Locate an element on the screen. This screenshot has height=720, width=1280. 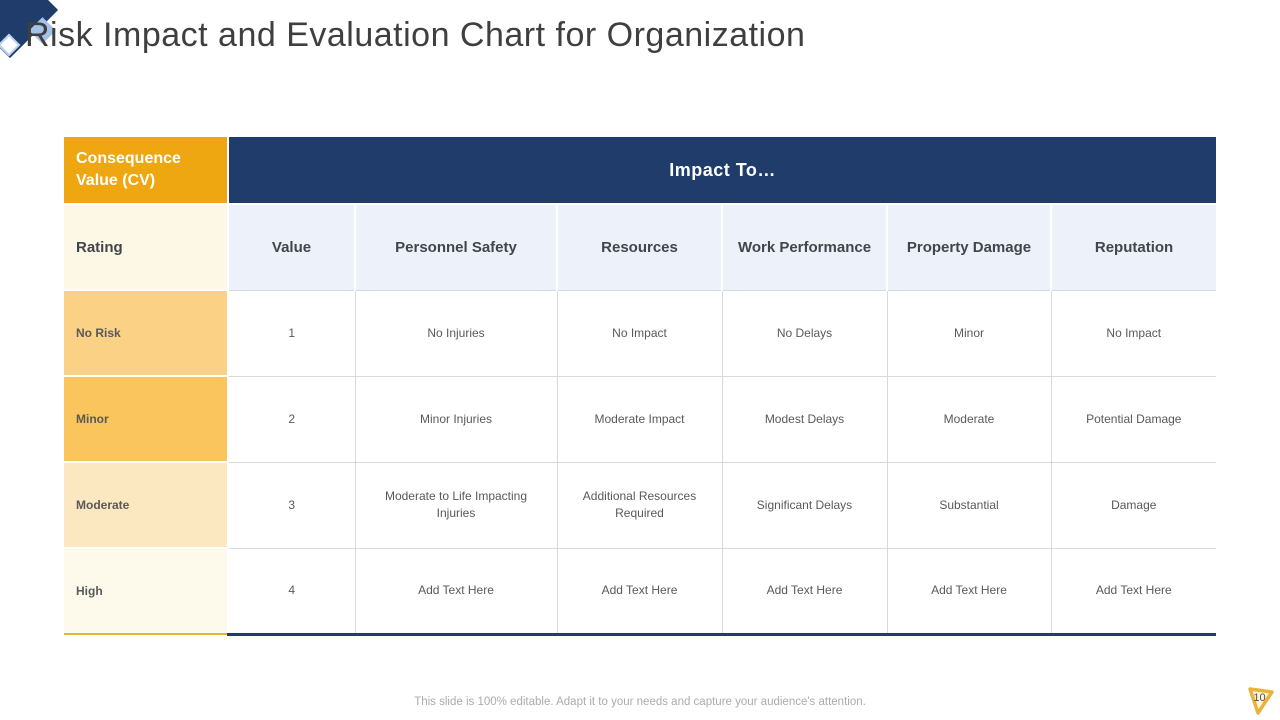
column-header-resources: Resources is located at coordinates (639, 247).